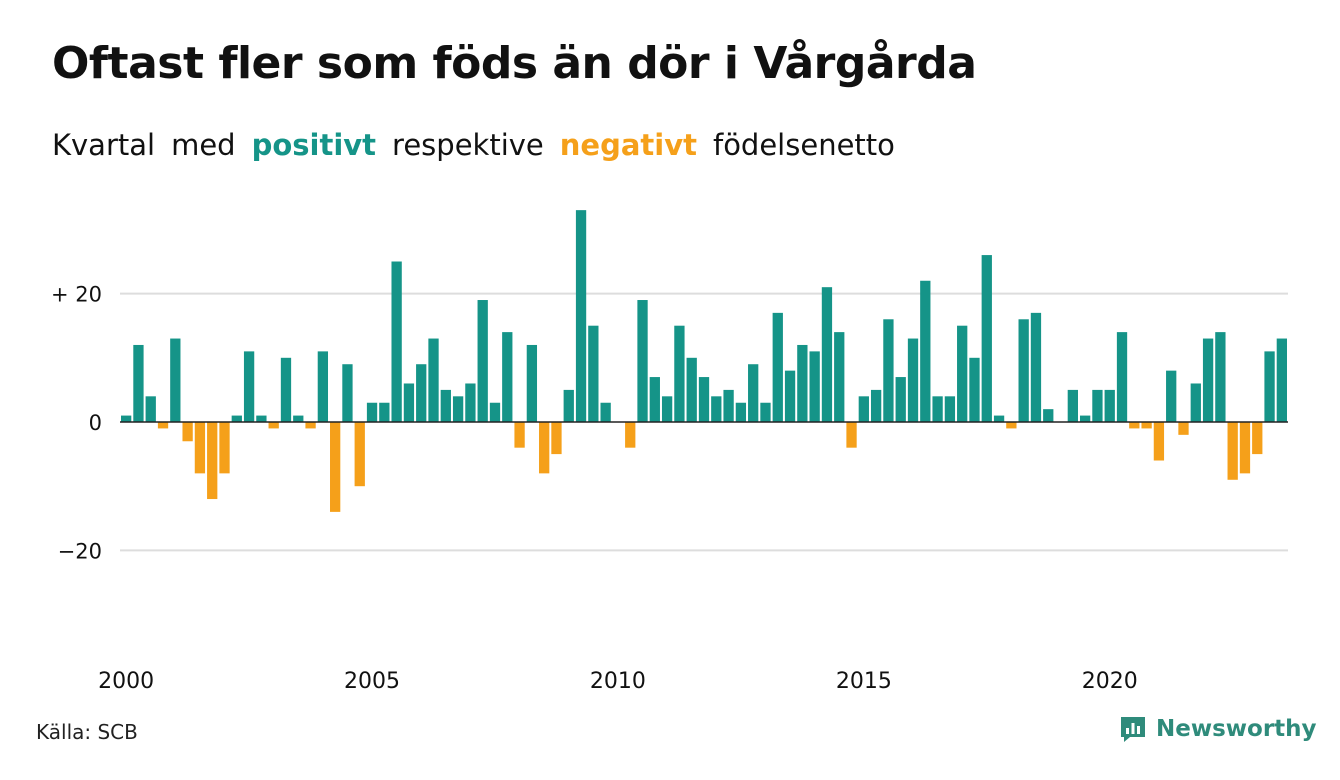 This screenshot has width=1340, height=780. Describe the element at coordinates (372, 681) in the screenshot. I see `x-tick-label: 2005` at that location.